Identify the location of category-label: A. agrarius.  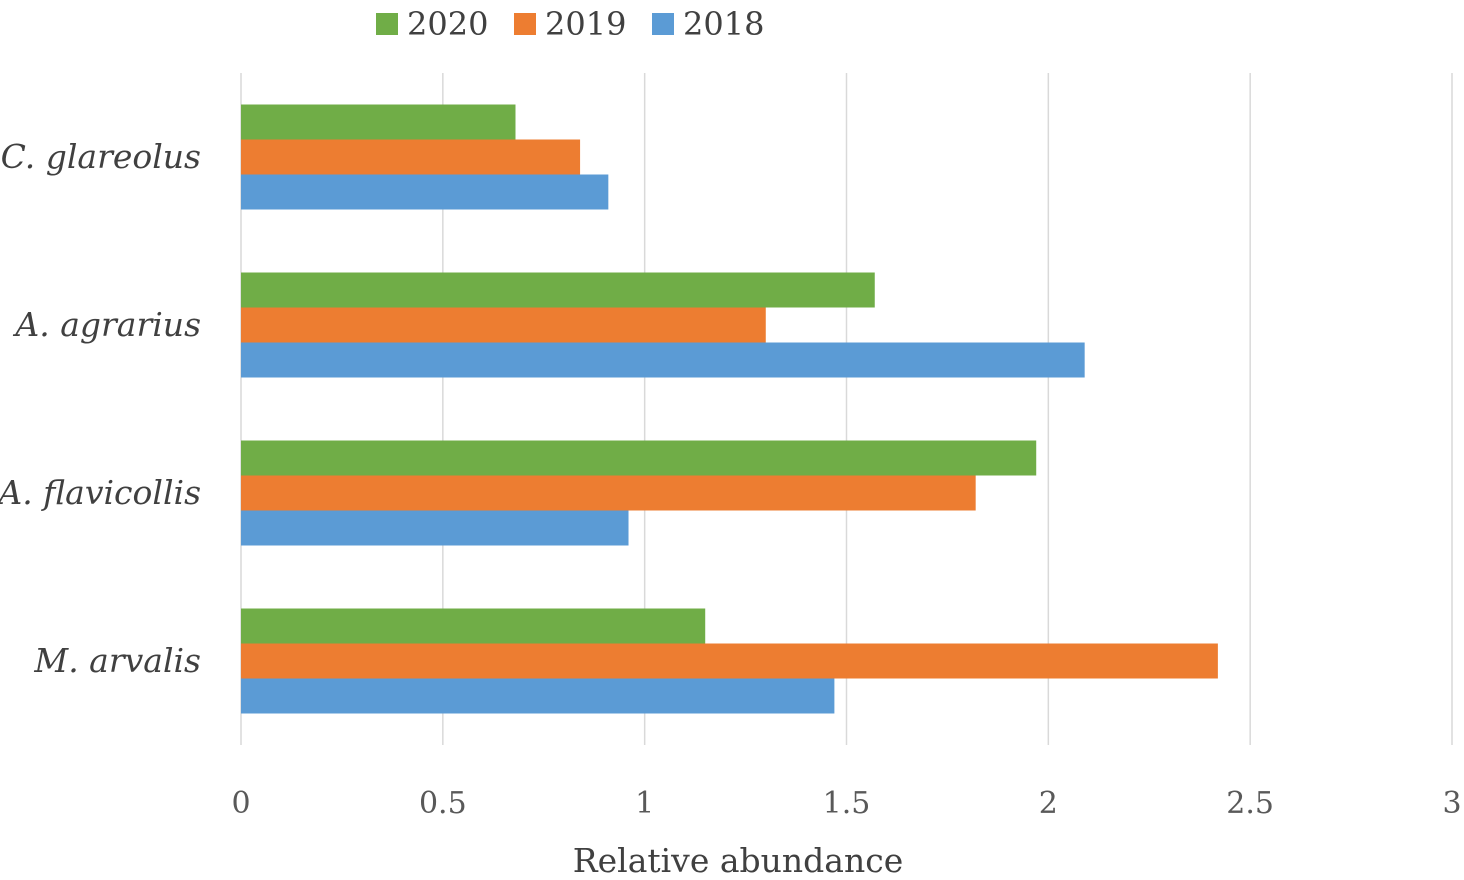
(106, 324).